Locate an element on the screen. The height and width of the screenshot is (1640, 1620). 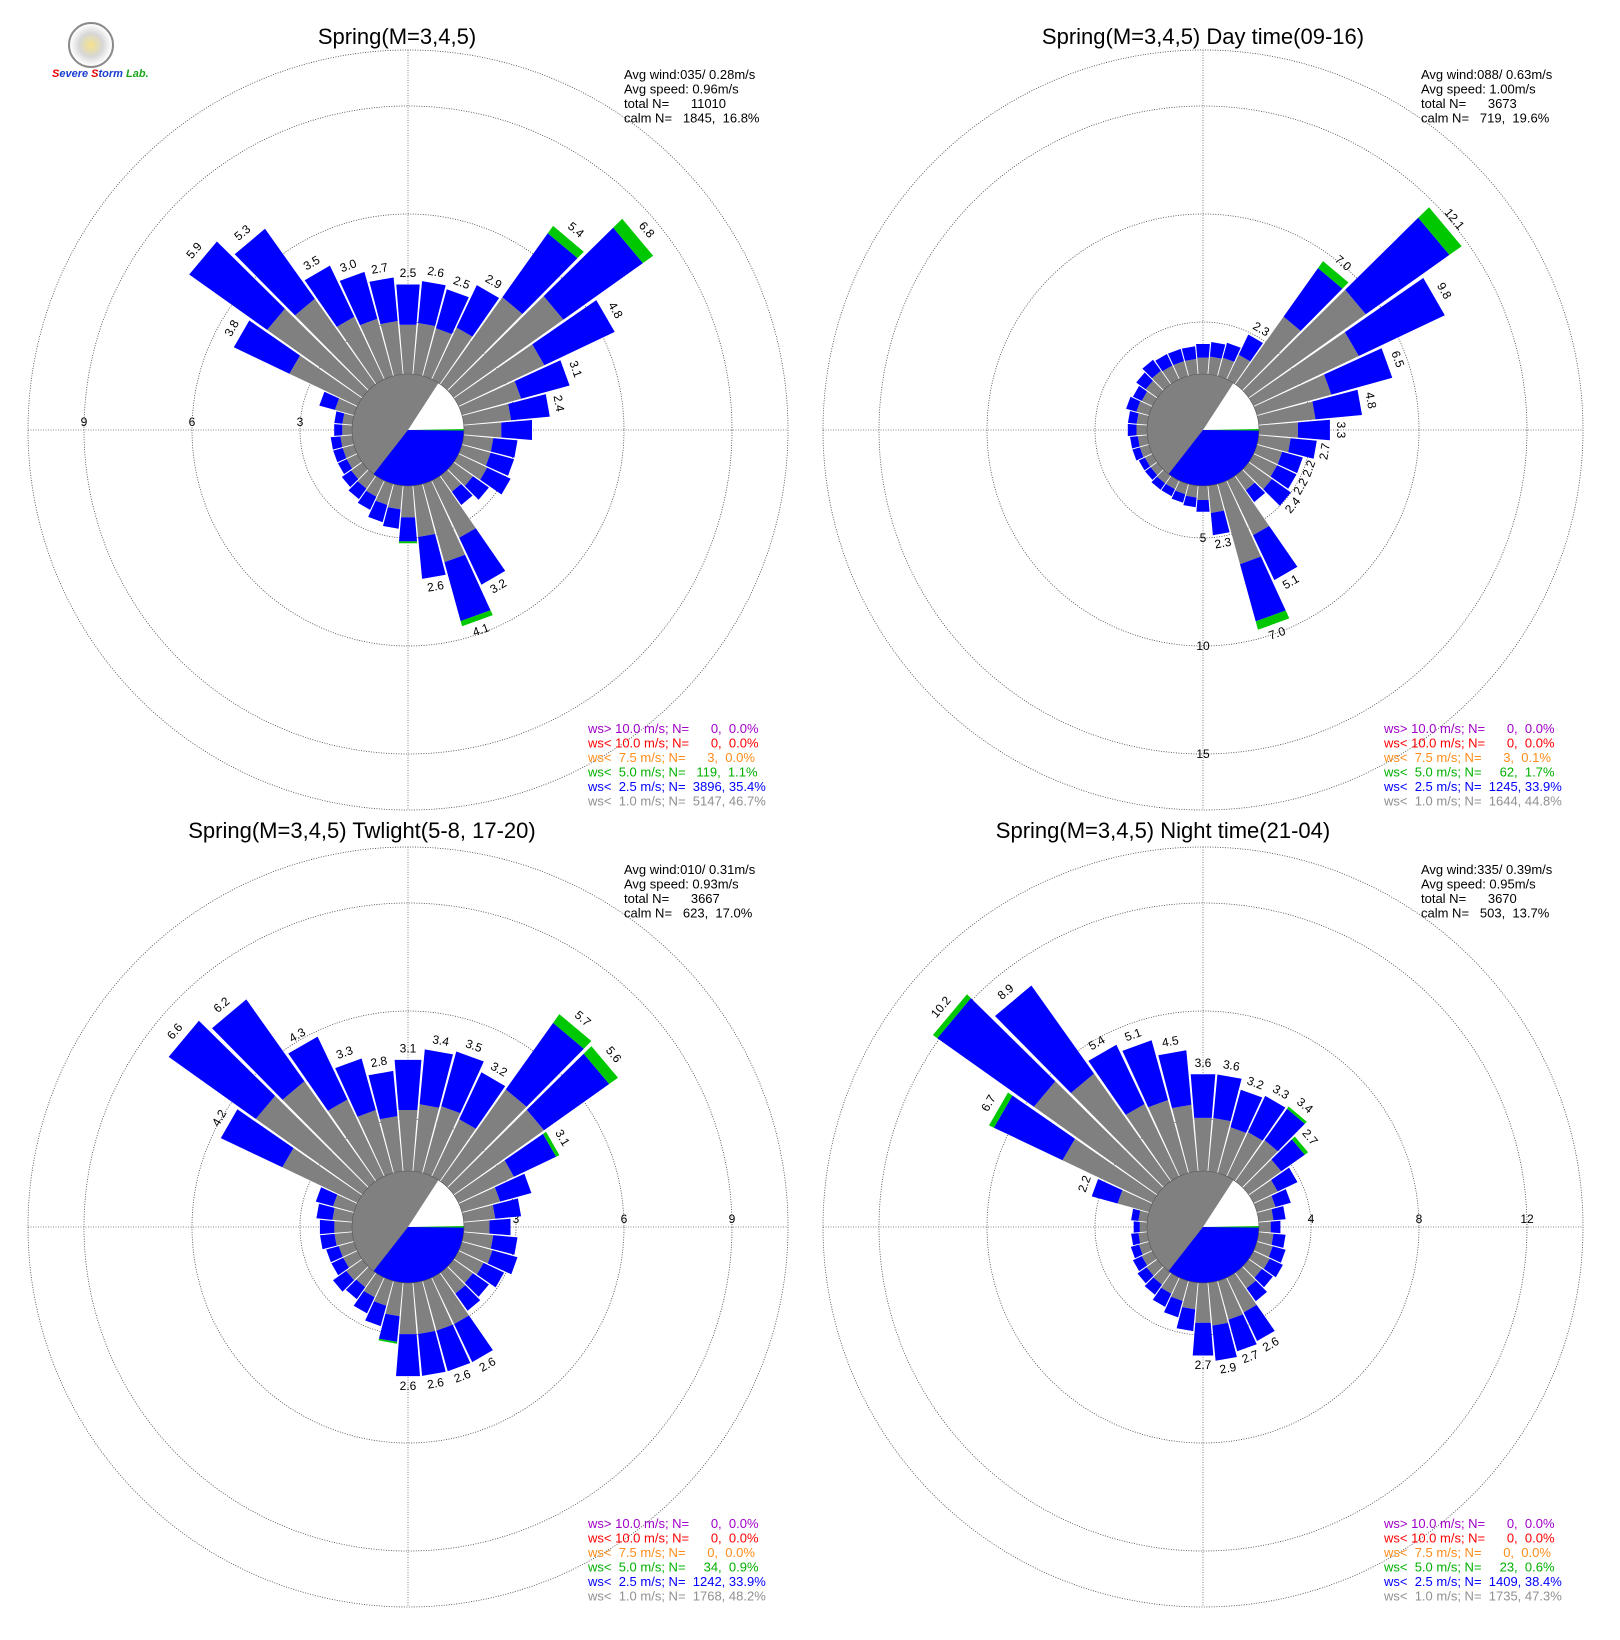
bar-value-label: 2.5 is located at coordinates (461, 282).